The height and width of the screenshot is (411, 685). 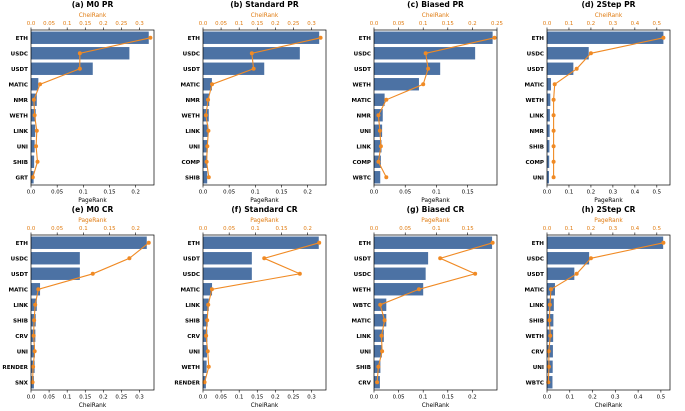 I want to click on panel-title: (a) M0 PR, so click(x=93, y=4).